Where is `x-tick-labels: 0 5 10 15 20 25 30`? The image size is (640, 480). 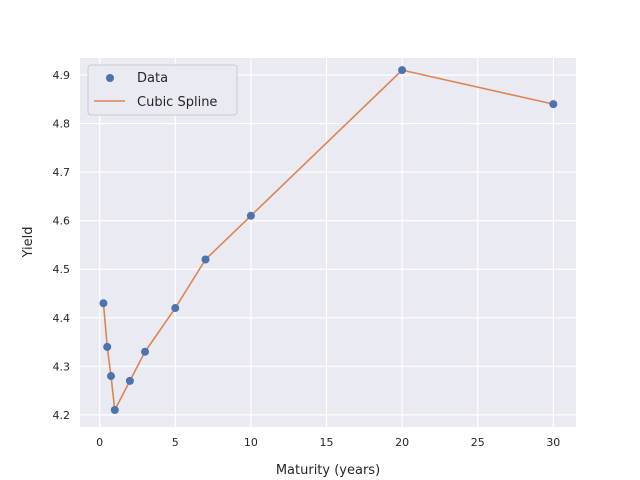 x-tick-labels: 0 5 10 15 20 25 30 is located at coordinates (328, 442).